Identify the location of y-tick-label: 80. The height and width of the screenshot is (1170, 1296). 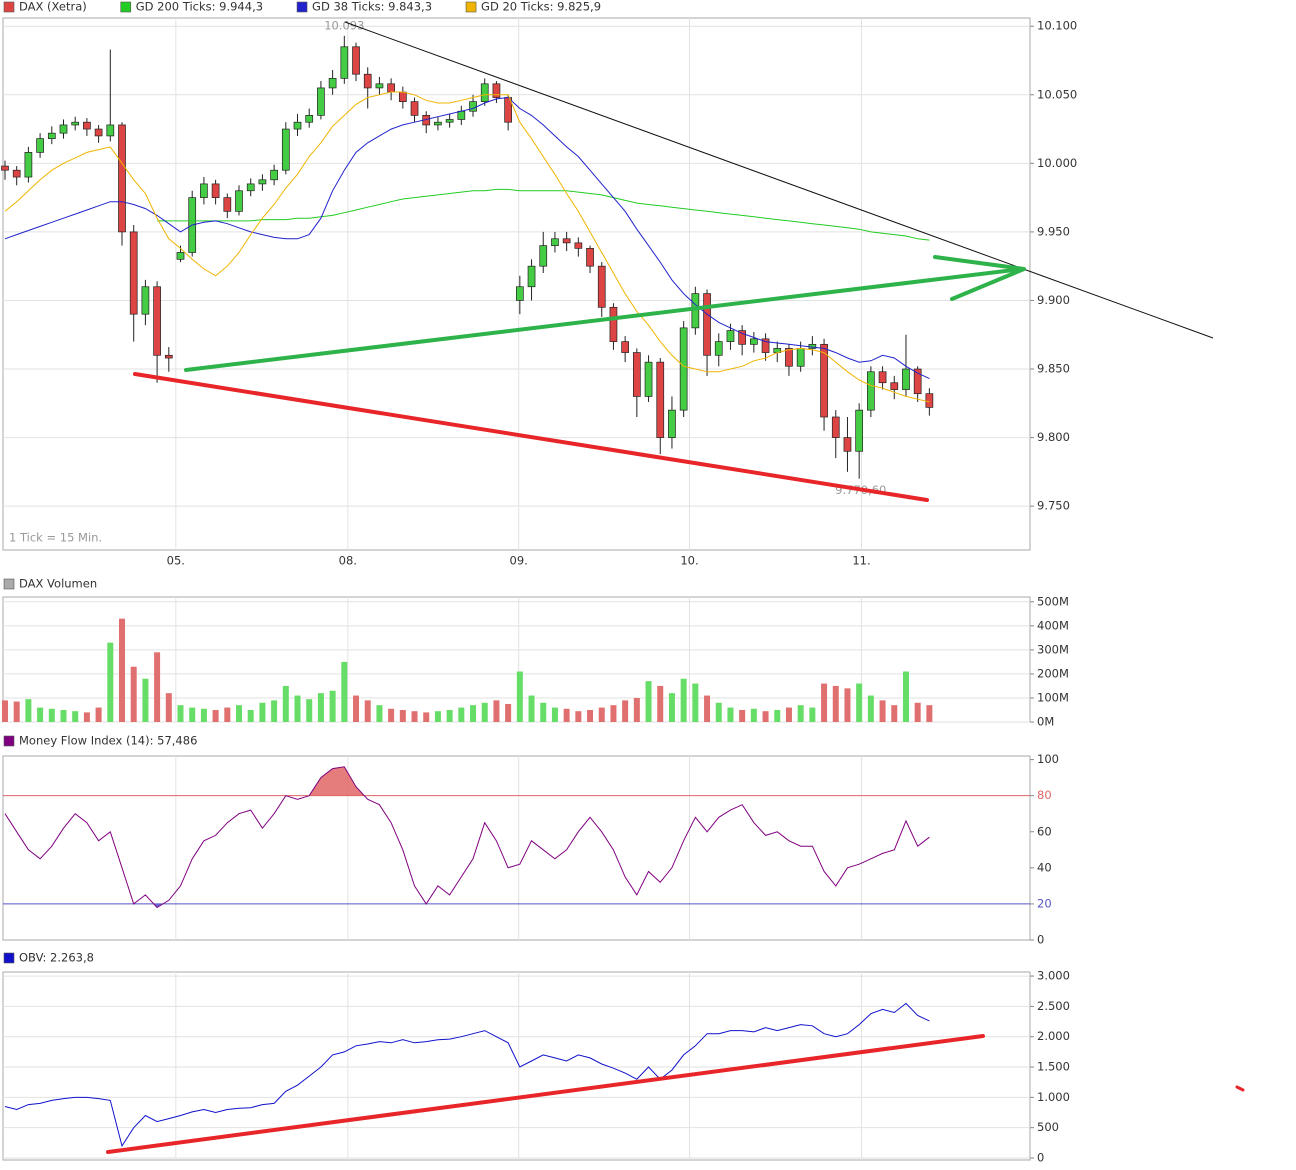
(1044, 795).